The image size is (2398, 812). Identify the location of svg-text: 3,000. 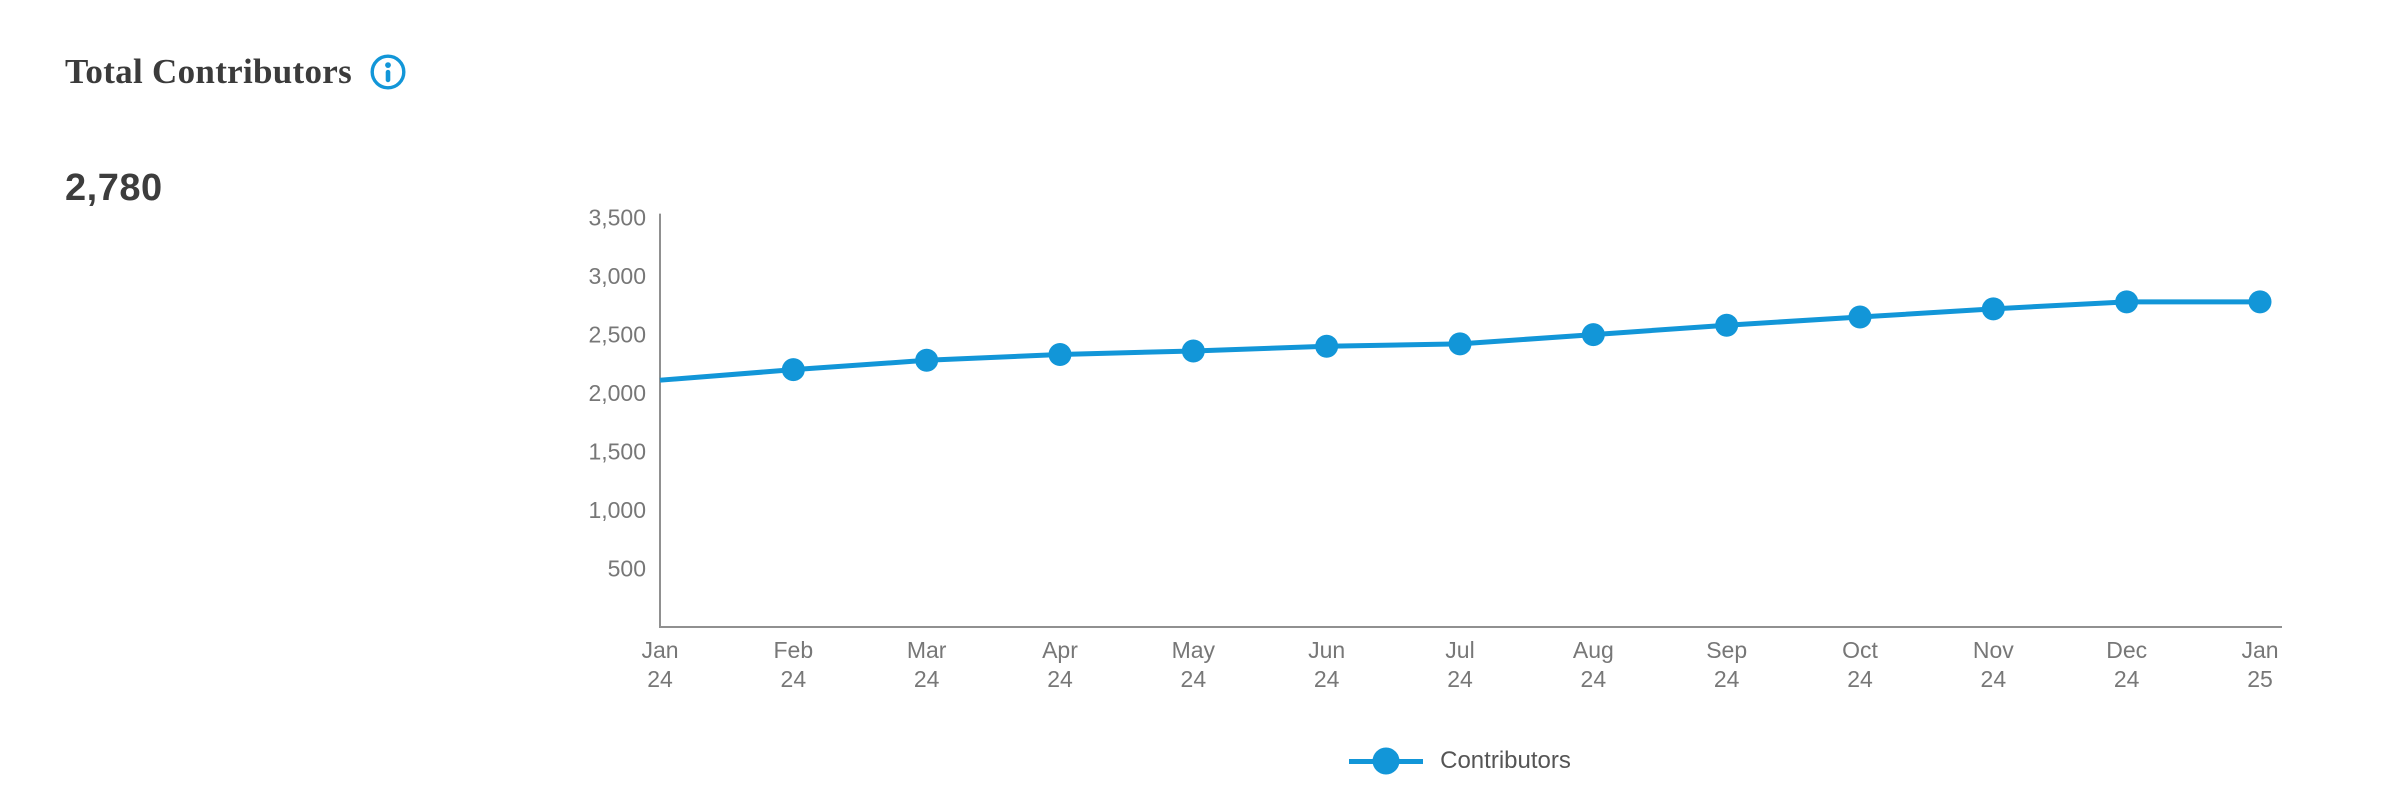
(617, 276).